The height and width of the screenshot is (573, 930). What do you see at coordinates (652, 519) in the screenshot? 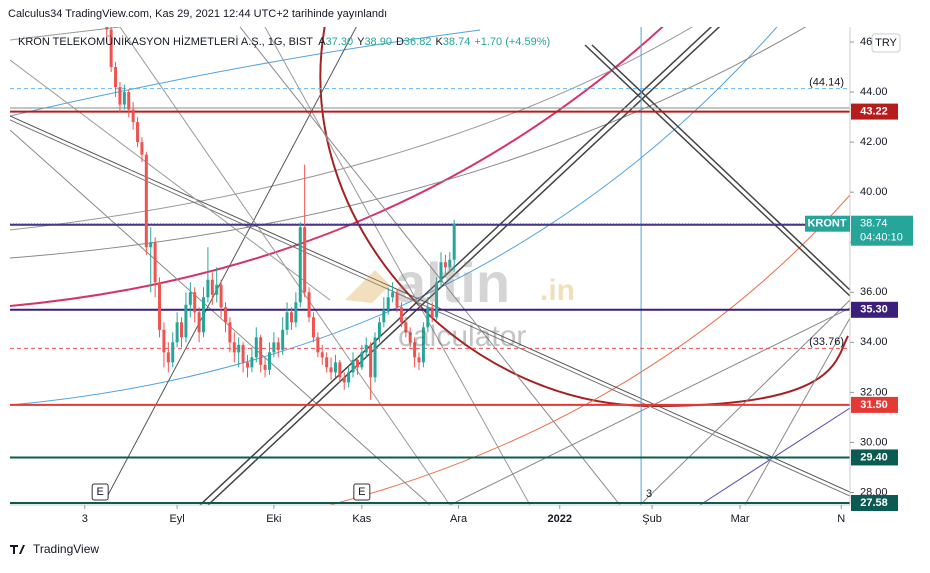
I see `x-tick-label: Şub` at bounding box center [652, 519].